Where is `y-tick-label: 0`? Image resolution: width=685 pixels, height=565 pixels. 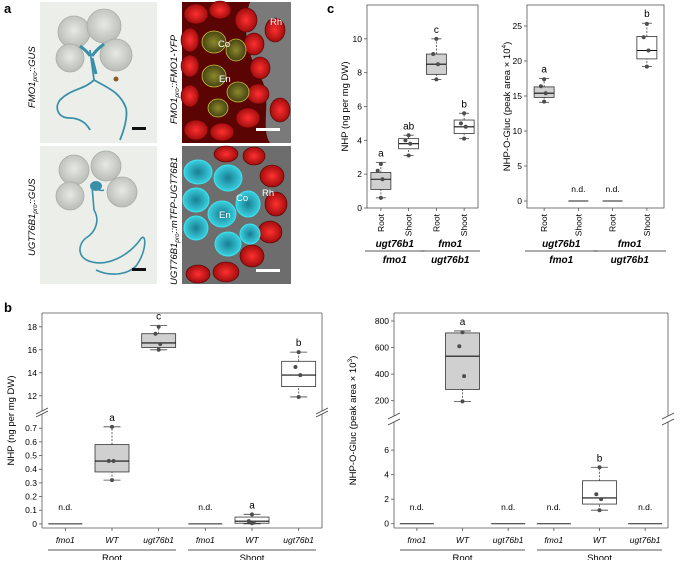
y-tick-label: 0 is located at coordinates (519, 201).